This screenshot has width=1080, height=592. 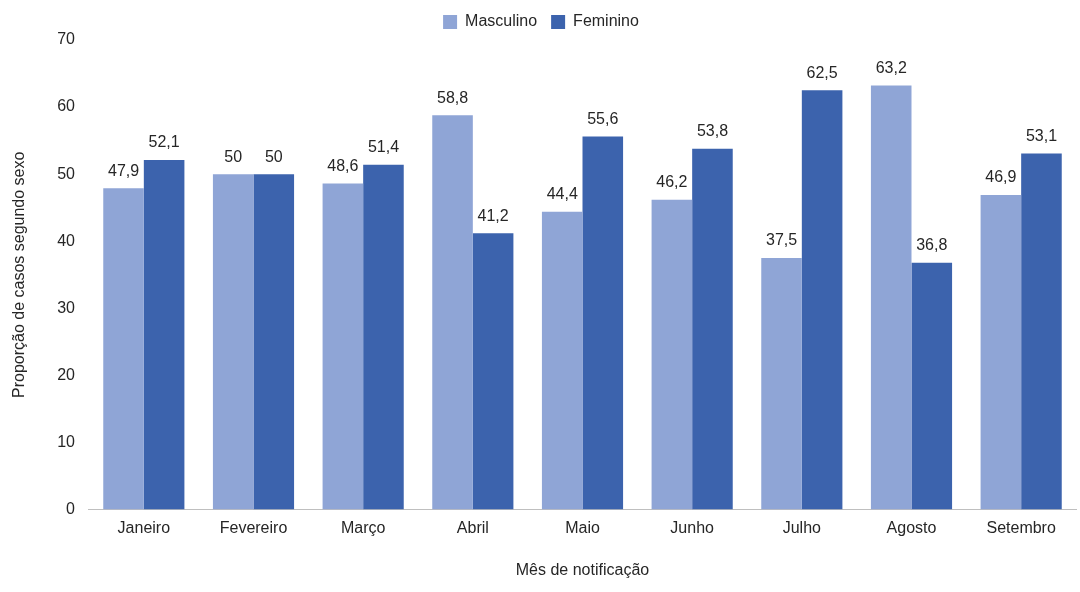 What do you see at coordinates (66, 39) in the screenshot?
I see `y-tick-label: 70` at bounding box center [66, 39].